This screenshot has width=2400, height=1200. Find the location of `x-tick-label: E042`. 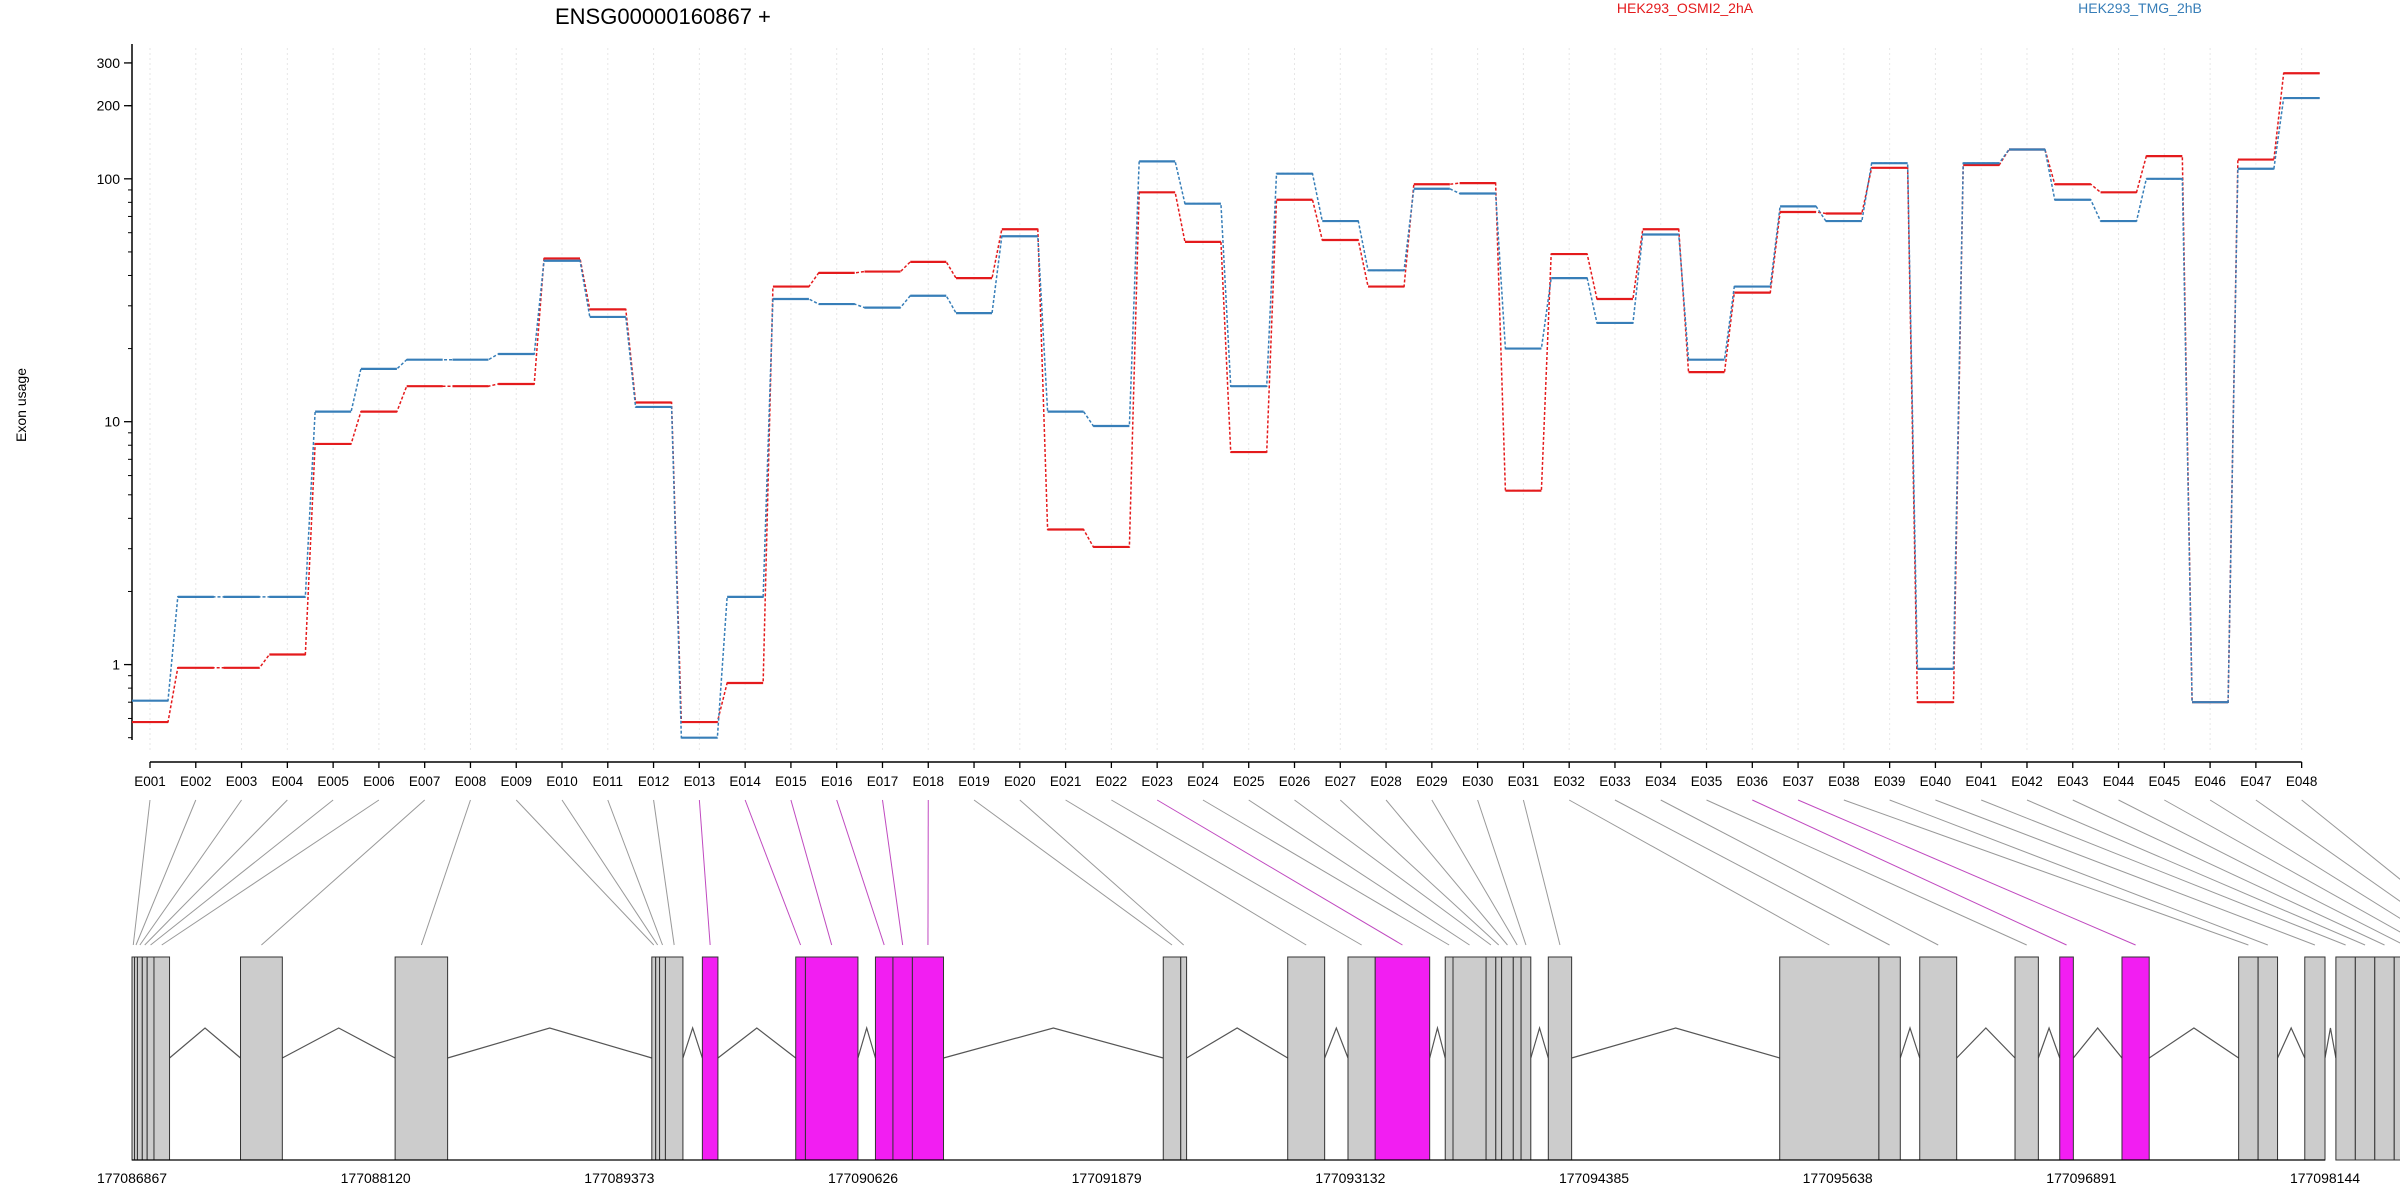

x-tick-label: E042 is located at coordinates (2027, 781).